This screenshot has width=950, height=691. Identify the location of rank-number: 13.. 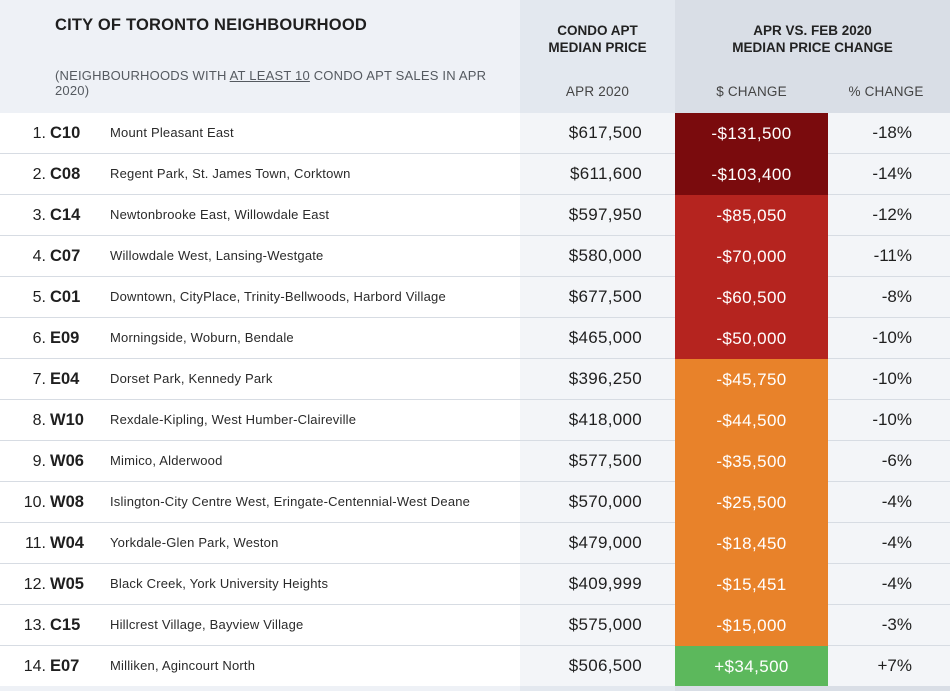
(34, 625).